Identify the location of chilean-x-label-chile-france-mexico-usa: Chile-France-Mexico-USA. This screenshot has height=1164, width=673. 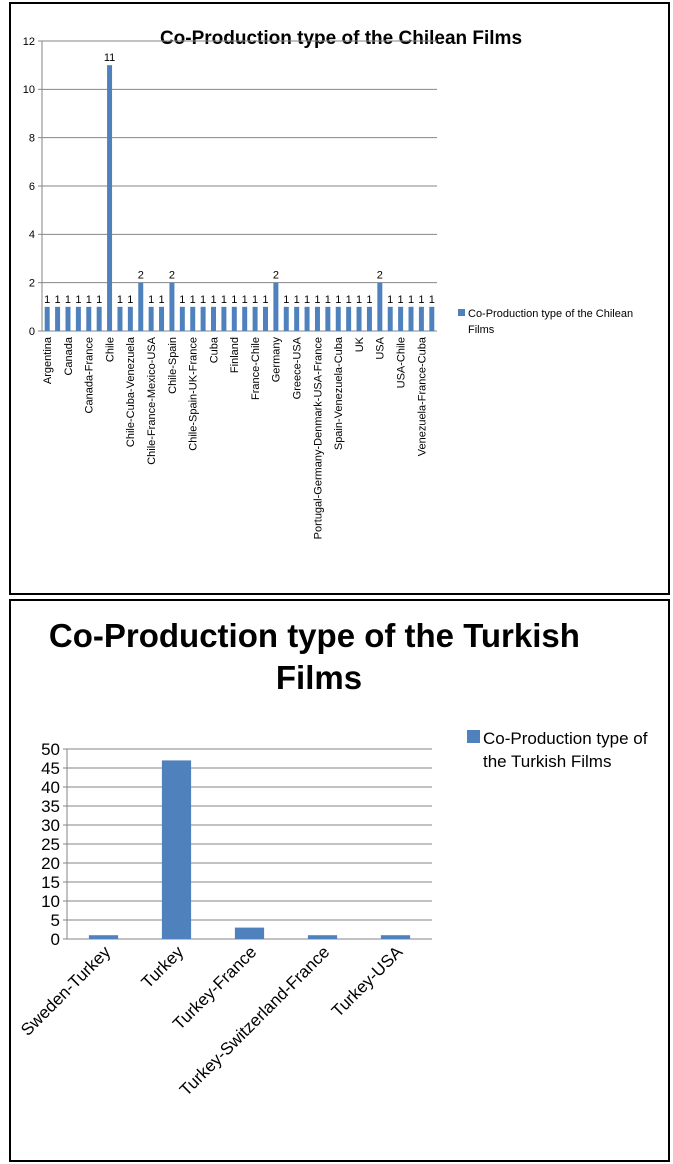
(152, 400).